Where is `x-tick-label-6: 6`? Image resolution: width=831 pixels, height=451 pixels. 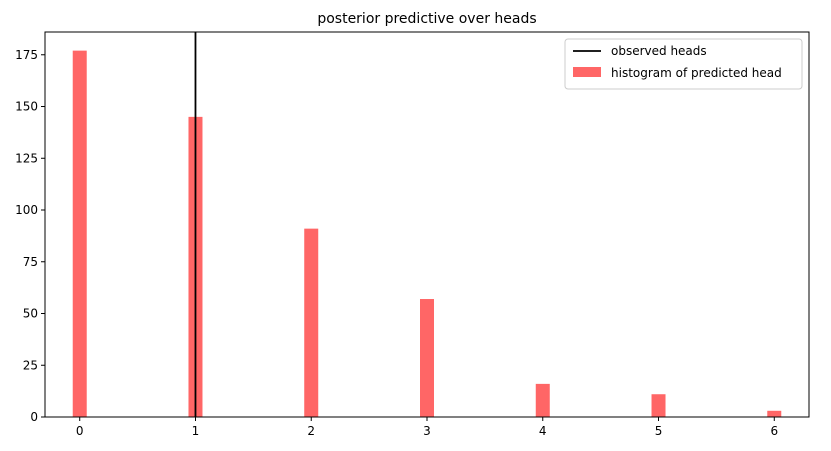
x-tick-label-6: 6 is located at coordinates (774, 431).